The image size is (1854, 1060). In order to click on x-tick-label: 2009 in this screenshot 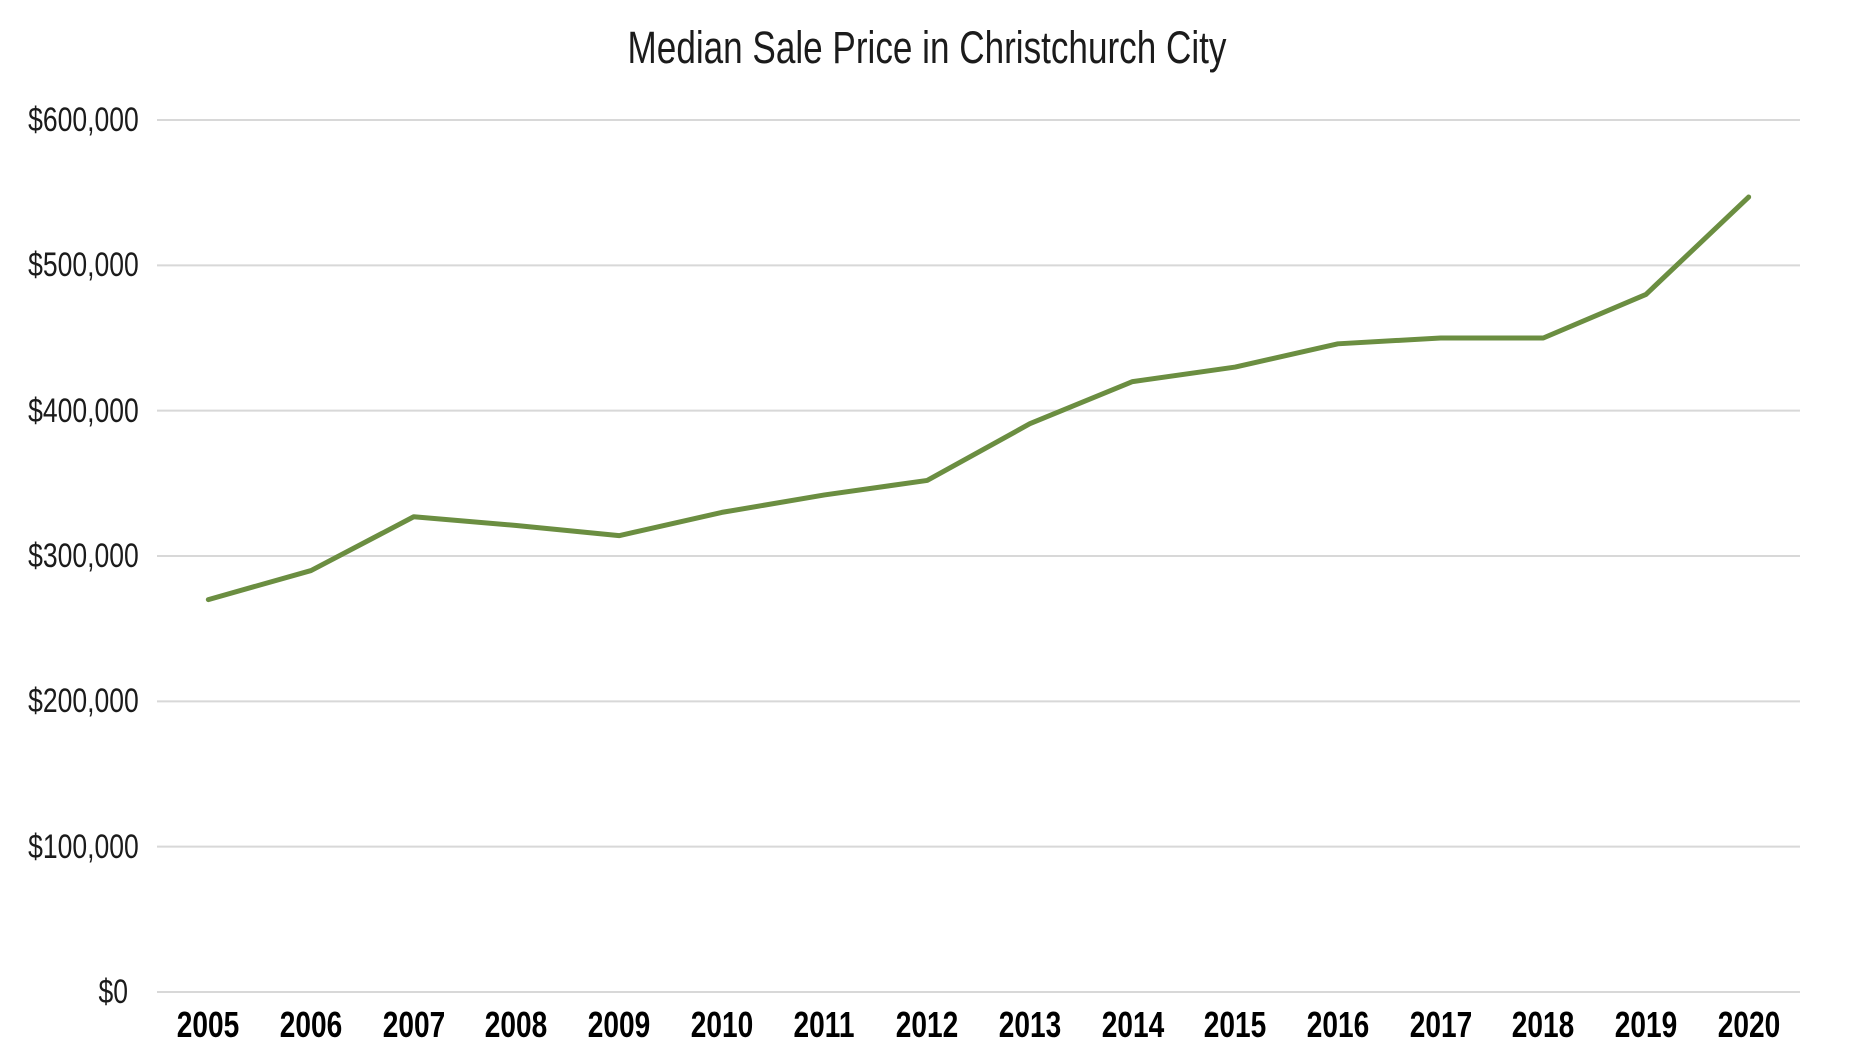, I will do `click(619, 1024)`.